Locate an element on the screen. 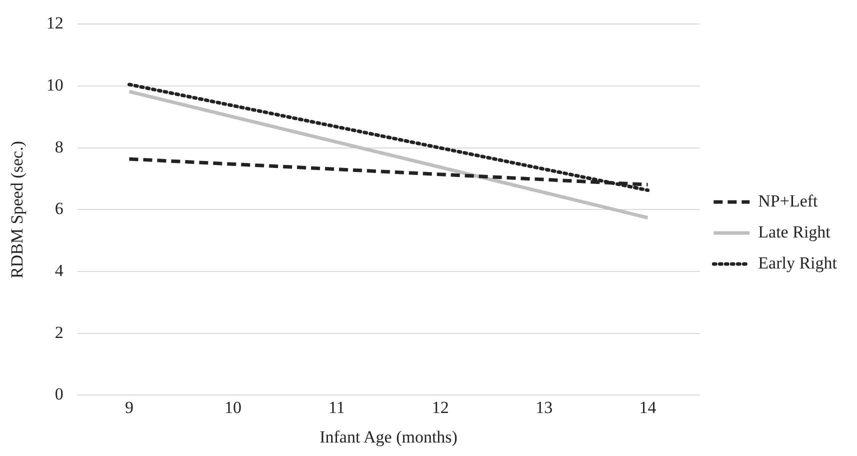  y-tick-label: 8 is located at coordinates (59, 146).